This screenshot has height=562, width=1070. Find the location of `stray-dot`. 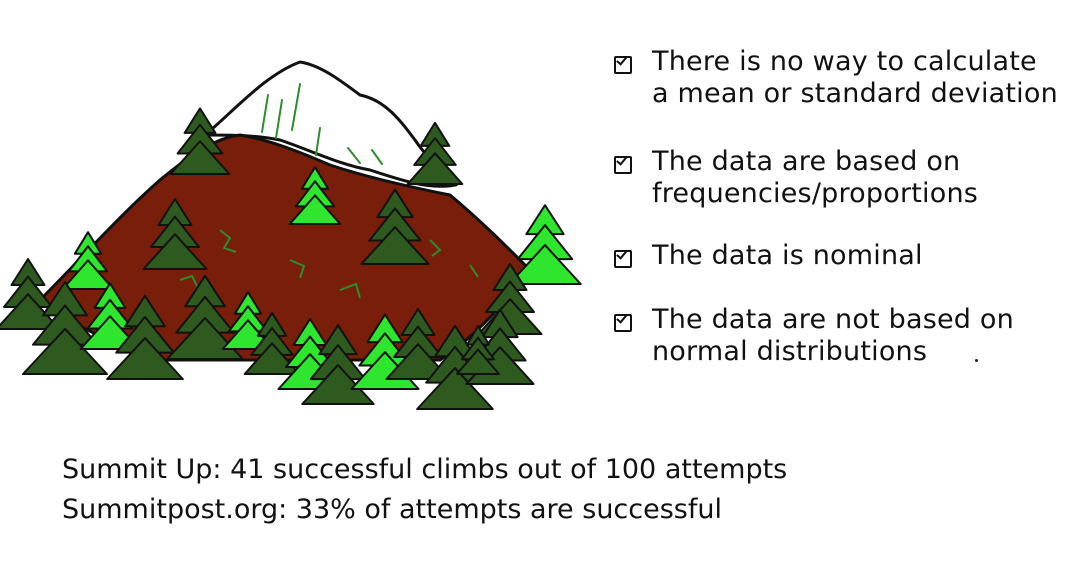

stray-dot is located at coordinates (976, 360).